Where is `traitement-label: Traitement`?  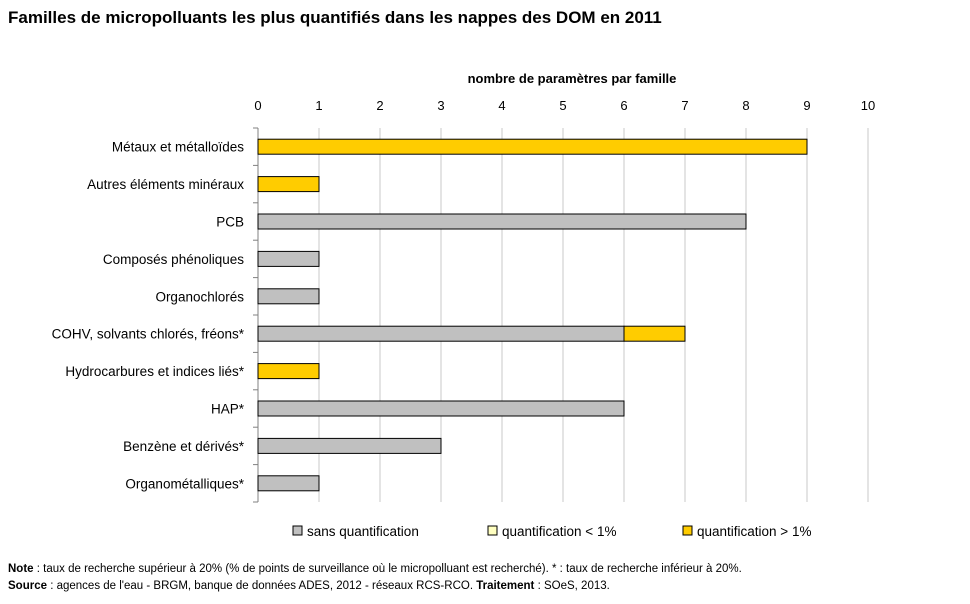 traitement-label: Traitement is located at coordinates (505, 586).